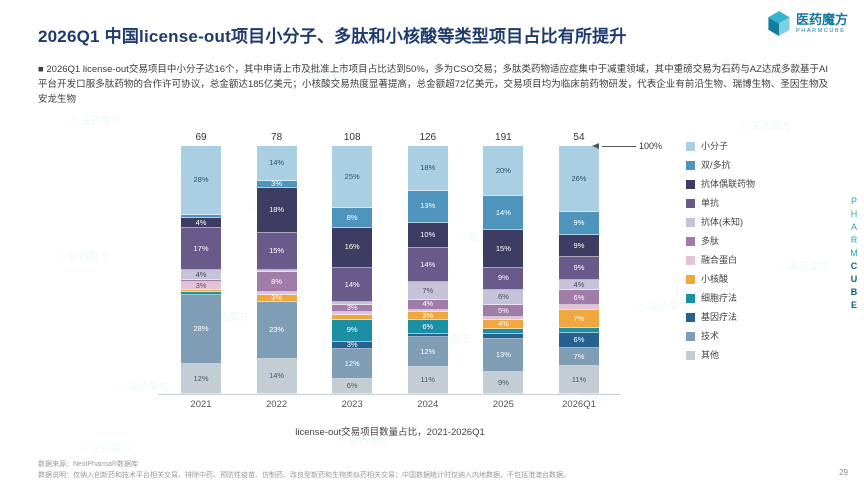 Image resolution: width=864 pixels, height=486 pixels. What do you see at coordinates (427, 235) in the screenshot?
I see `bar-segment: 10%` at bounding box center [427, 235].